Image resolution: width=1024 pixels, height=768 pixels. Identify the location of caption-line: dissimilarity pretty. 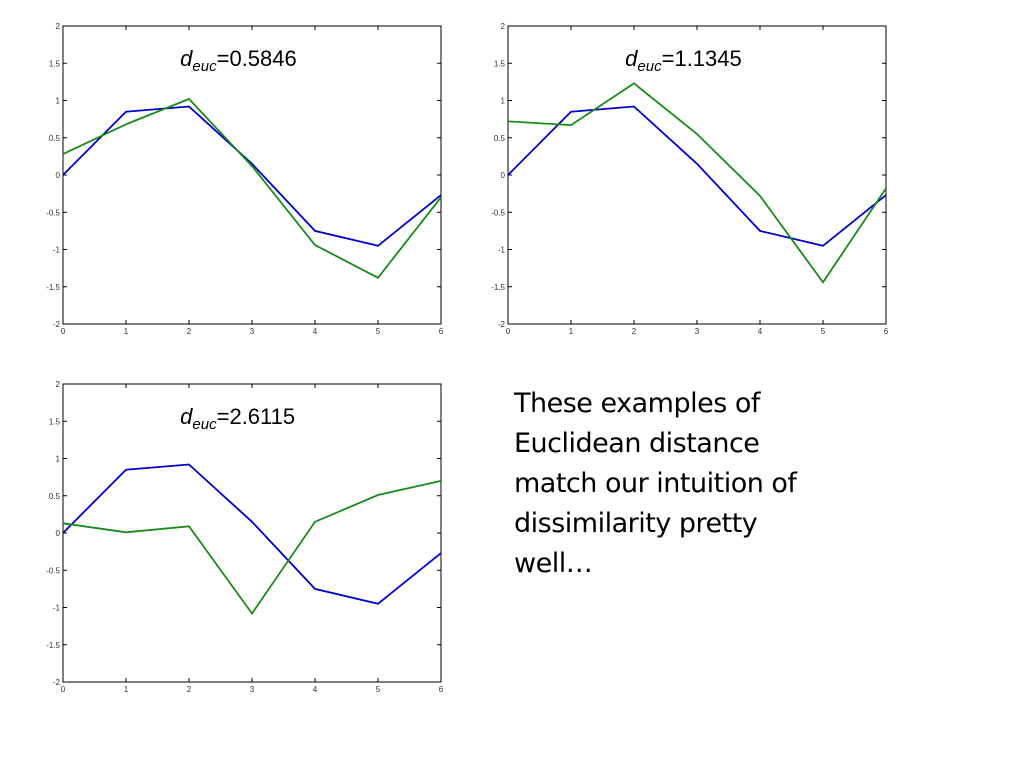
(636, 523).